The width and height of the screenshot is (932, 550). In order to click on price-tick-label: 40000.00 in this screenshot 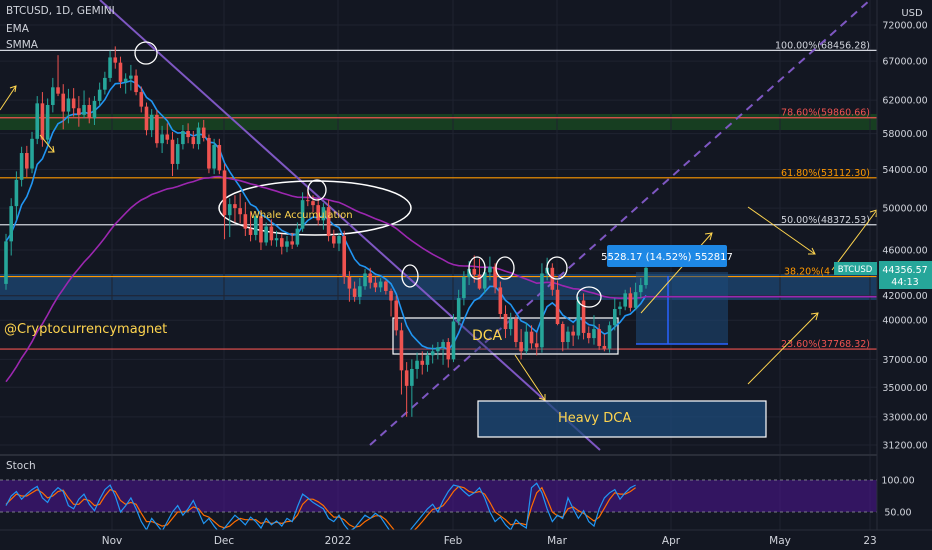, I will do `click(904, 321)`.